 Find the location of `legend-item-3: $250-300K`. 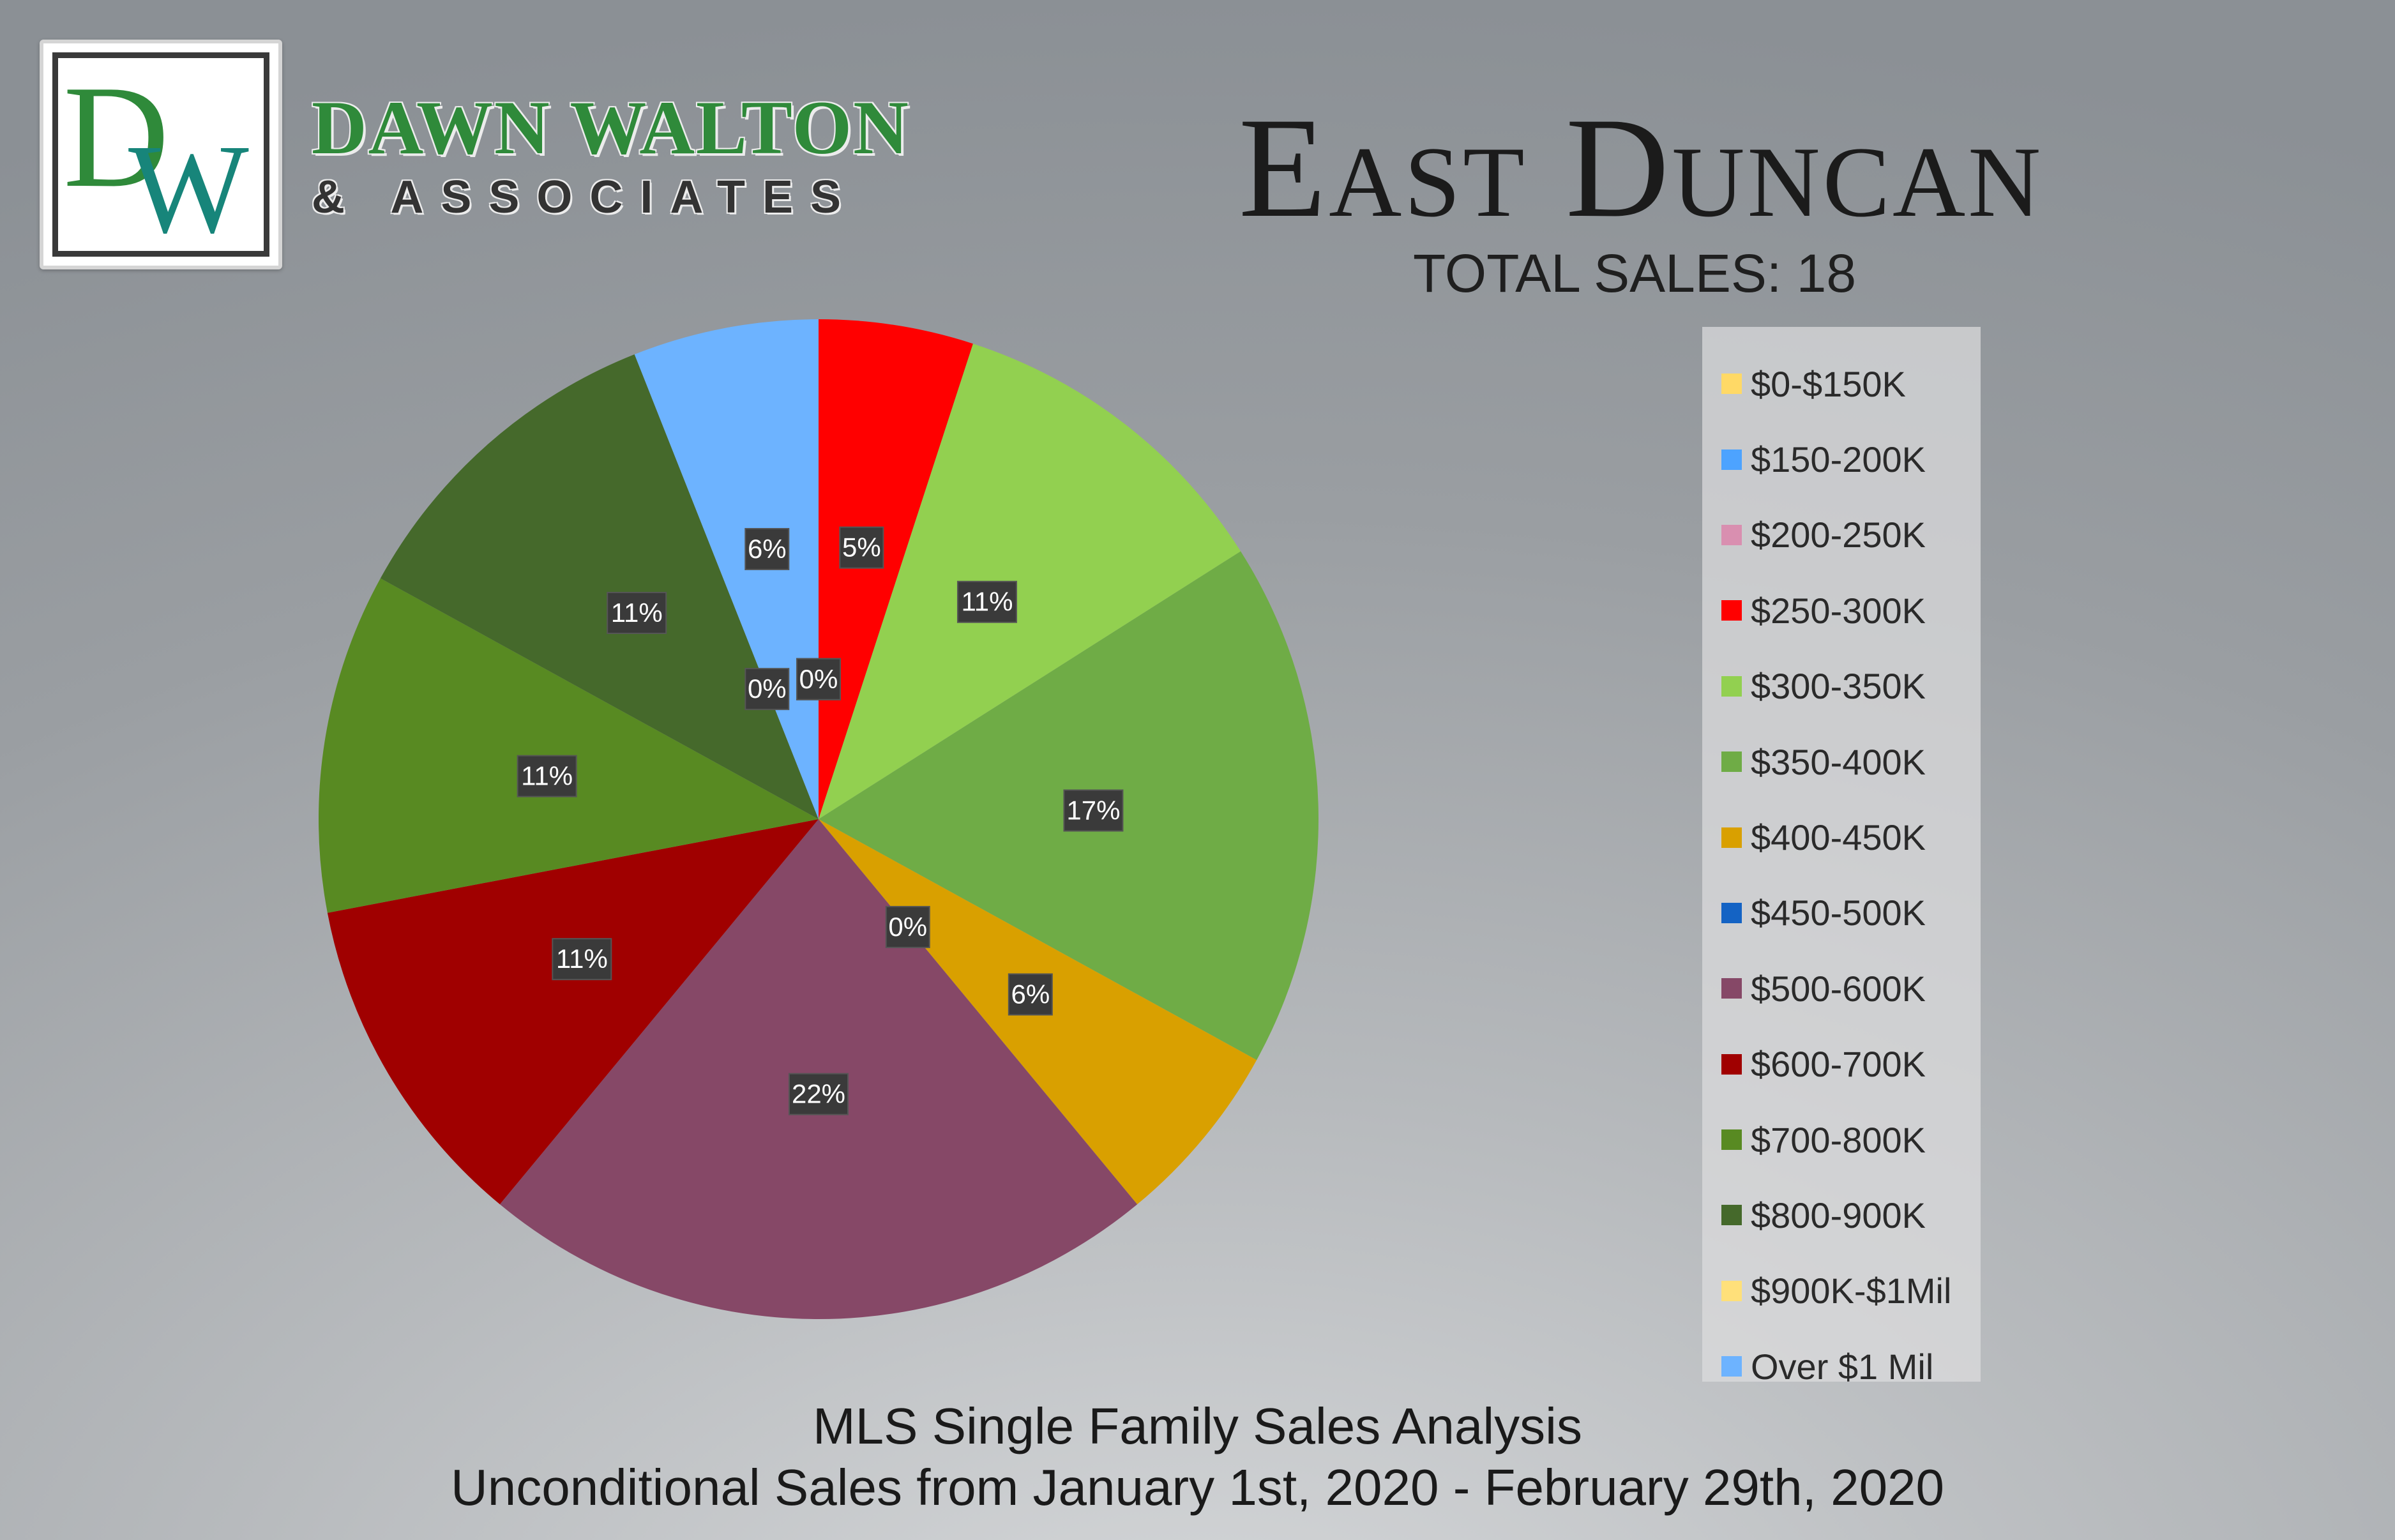

legend-item-3: $250-300K is located at coordinates (1851, 610).